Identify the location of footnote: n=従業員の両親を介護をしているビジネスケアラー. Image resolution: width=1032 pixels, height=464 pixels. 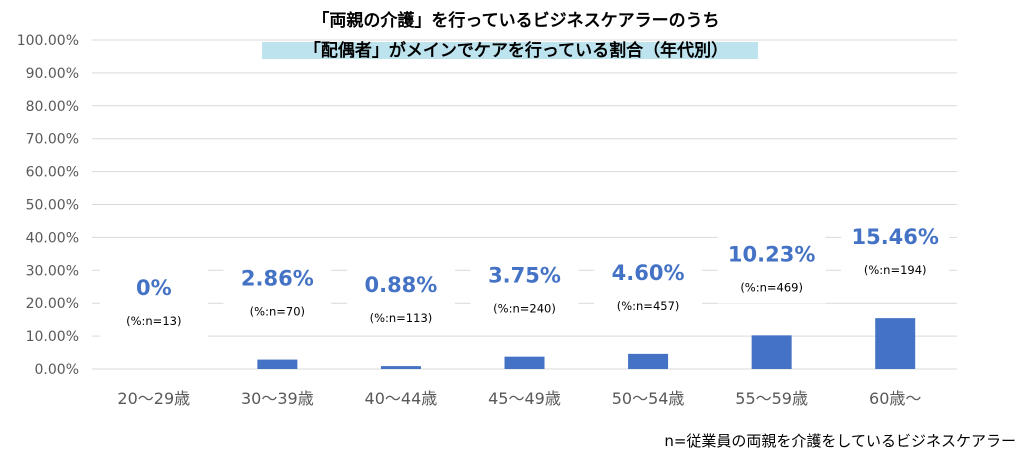
(840, 441).